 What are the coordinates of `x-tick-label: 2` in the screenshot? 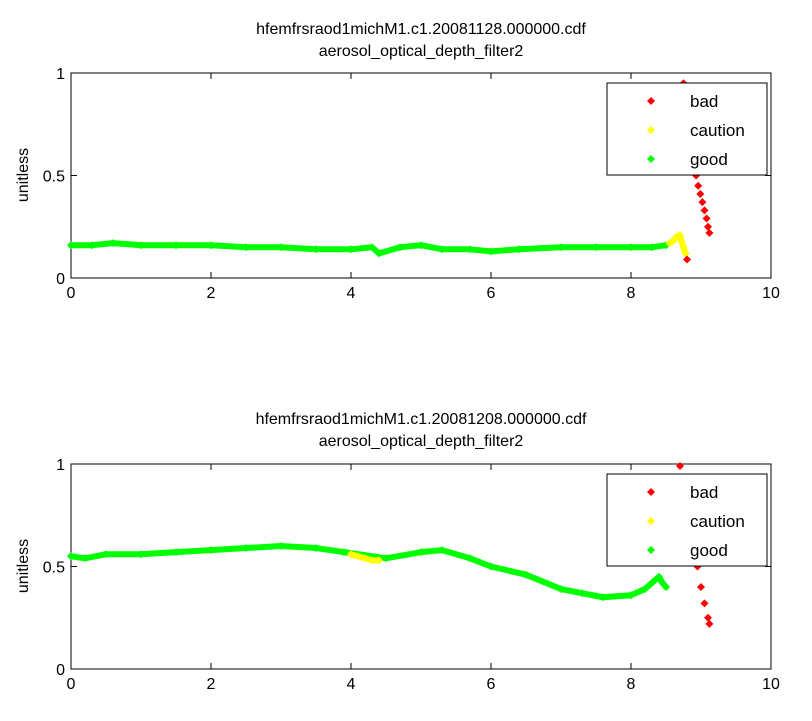 It's located at (211, 684).